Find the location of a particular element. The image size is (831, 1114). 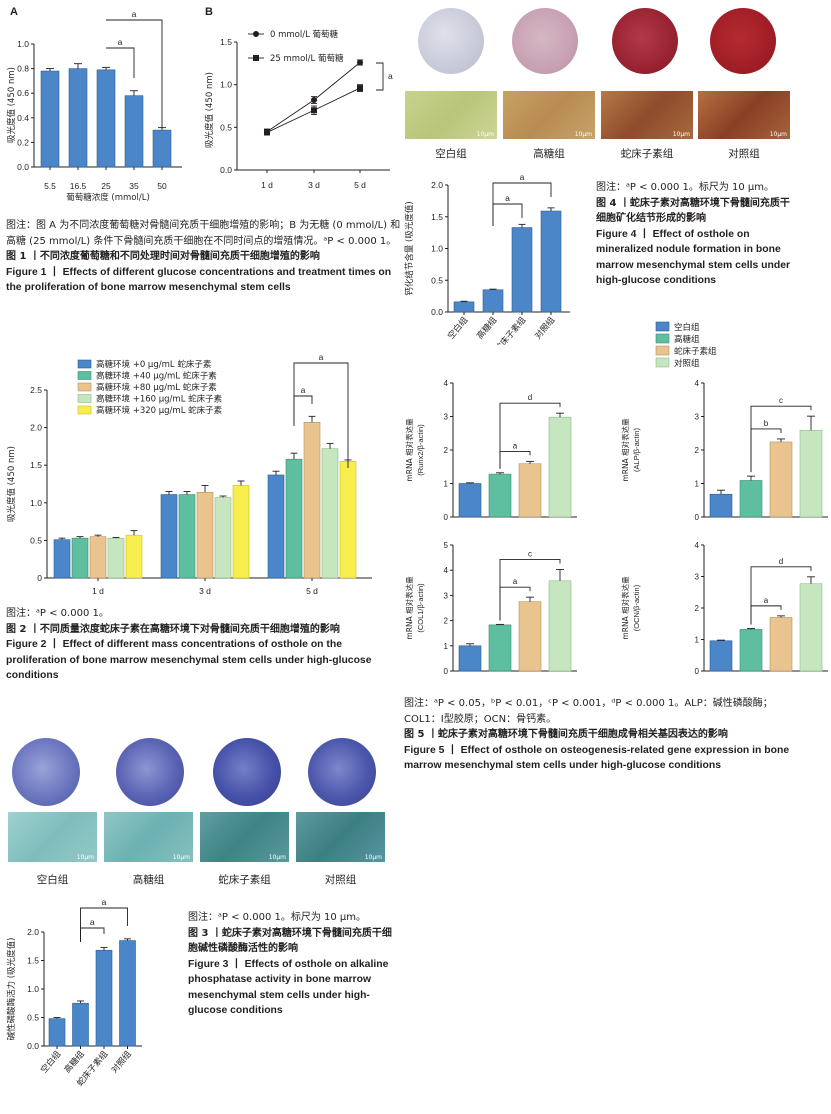

fig1a-x-tick-label: 25 is located at coordinates (106, 186).